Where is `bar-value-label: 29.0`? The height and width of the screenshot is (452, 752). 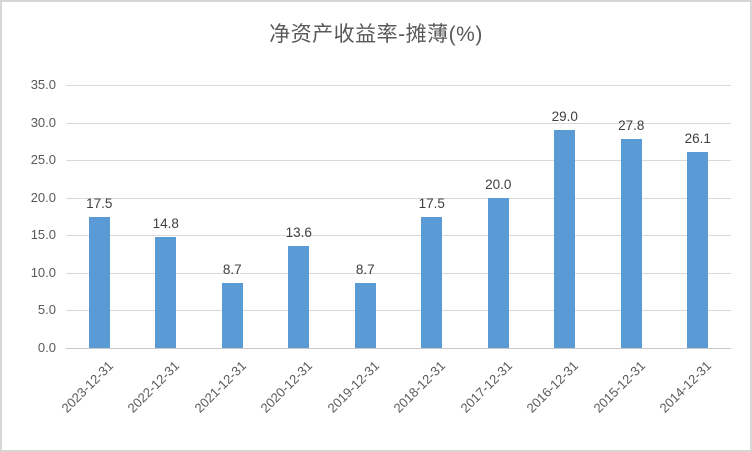
bar-value-label: 29.0 is located at coordinates (564, 117).